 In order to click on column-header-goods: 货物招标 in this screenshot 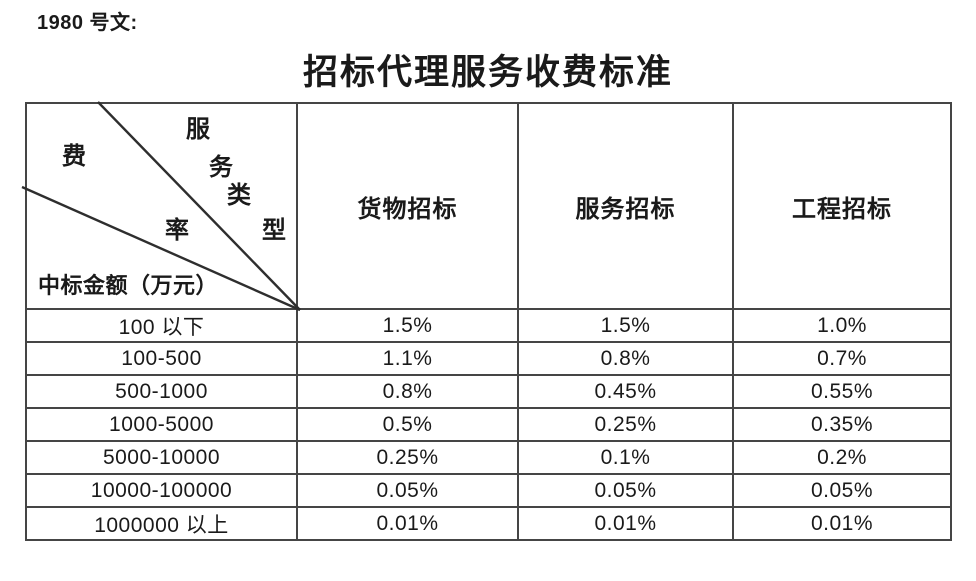, I will do `click(407, 206)`.